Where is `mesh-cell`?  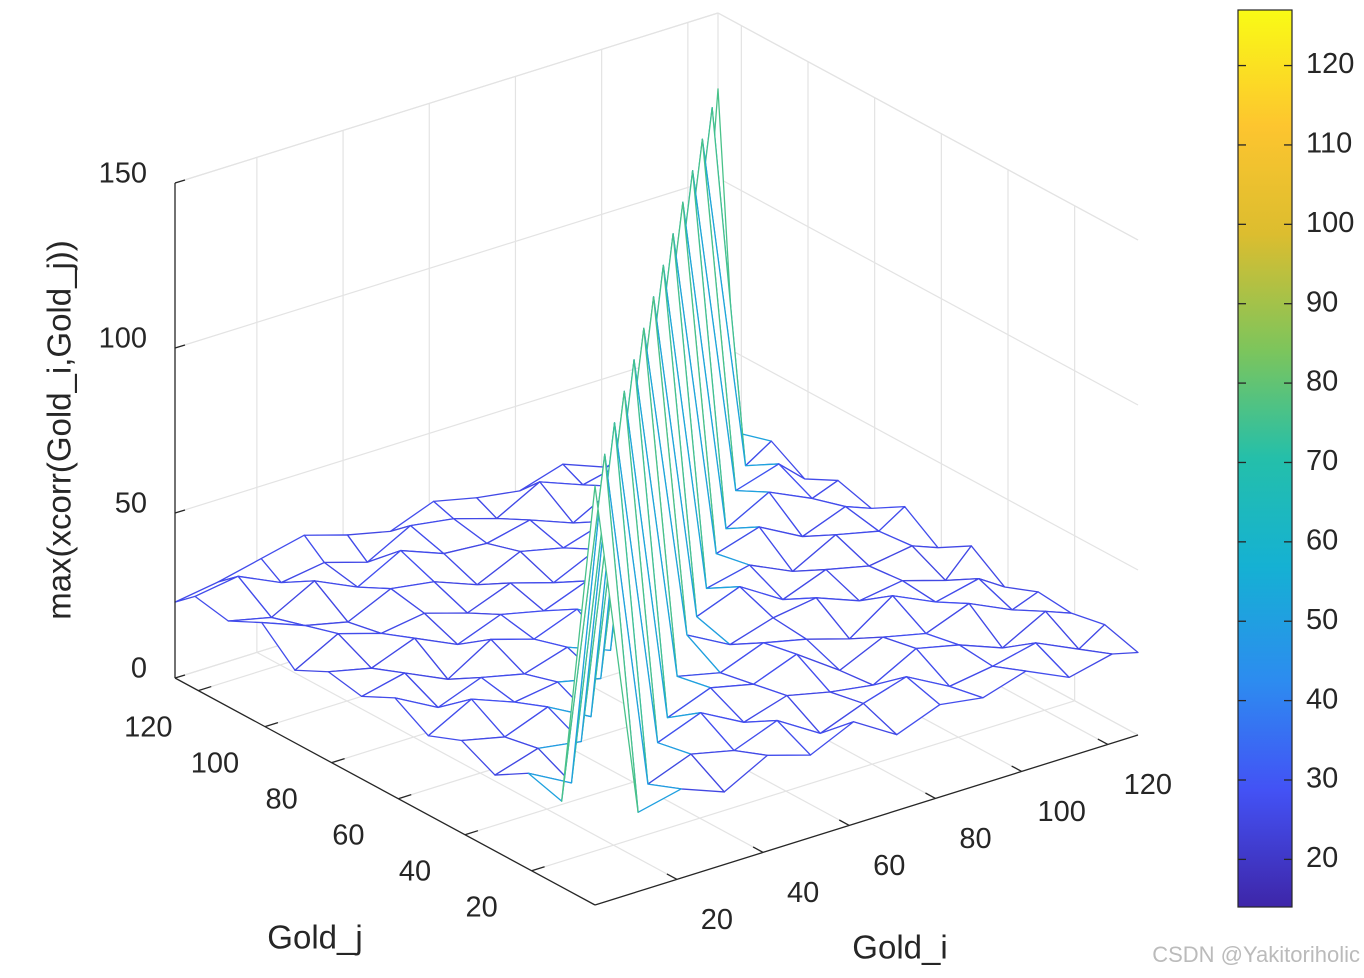 mesh-cell is located at coordinates (600, 633).